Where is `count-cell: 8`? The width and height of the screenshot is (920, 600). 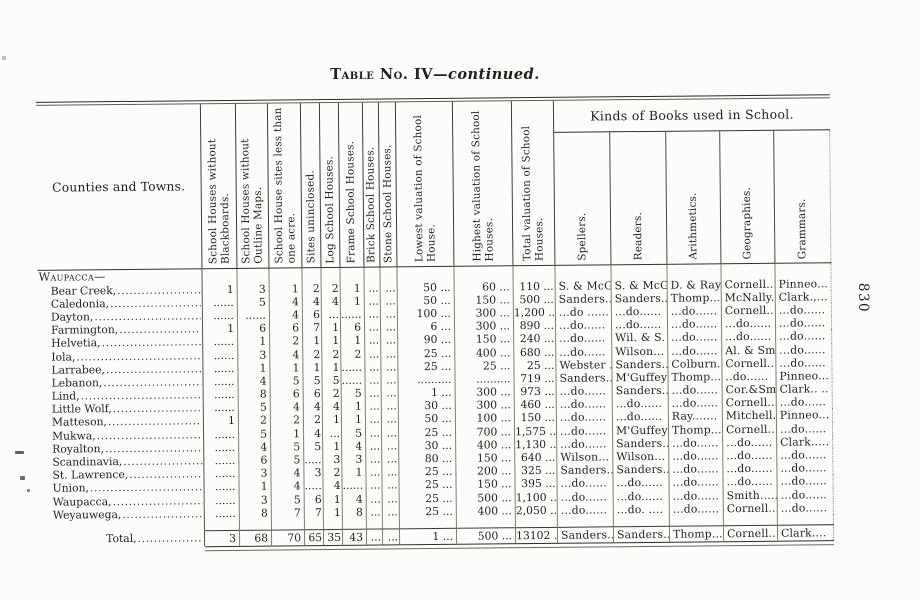 count-cell: 8 is located at coordinates (354, 512).